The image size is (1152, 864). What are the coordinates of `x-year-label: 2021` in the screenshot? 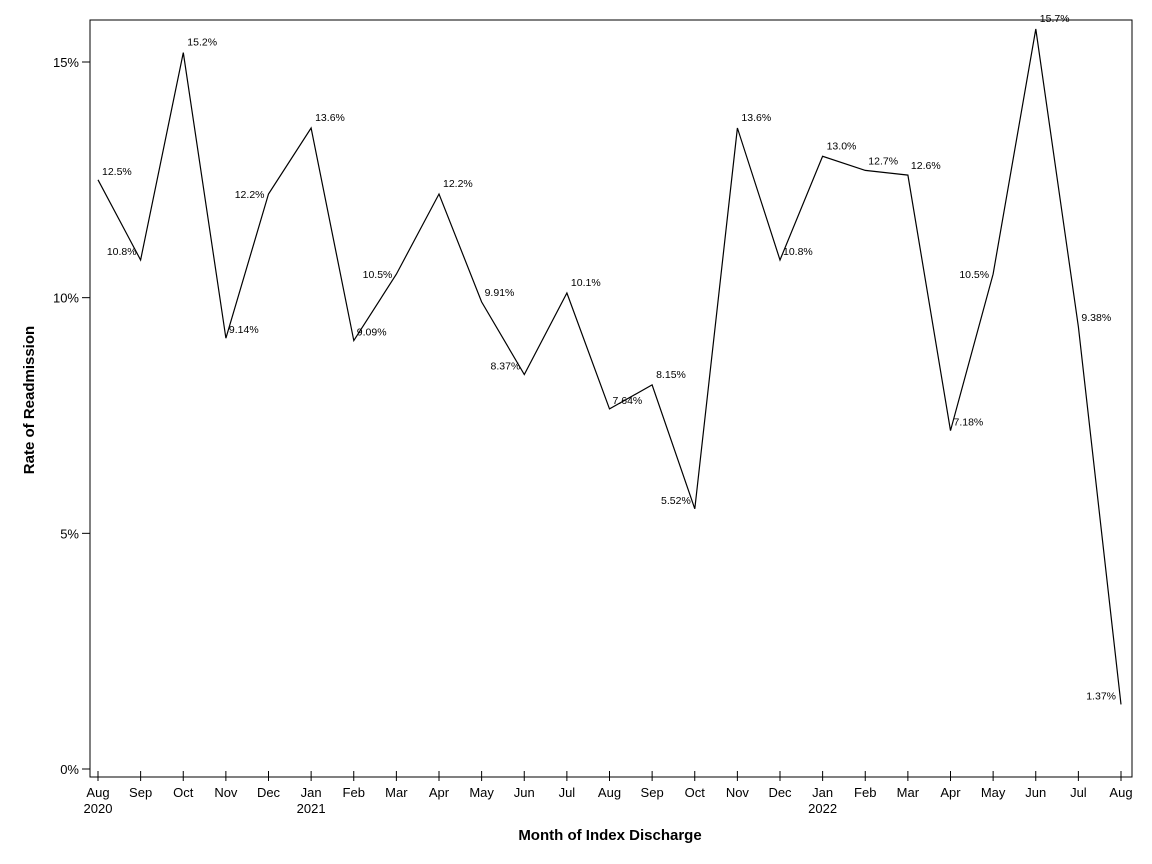 It's located at (311, 808).